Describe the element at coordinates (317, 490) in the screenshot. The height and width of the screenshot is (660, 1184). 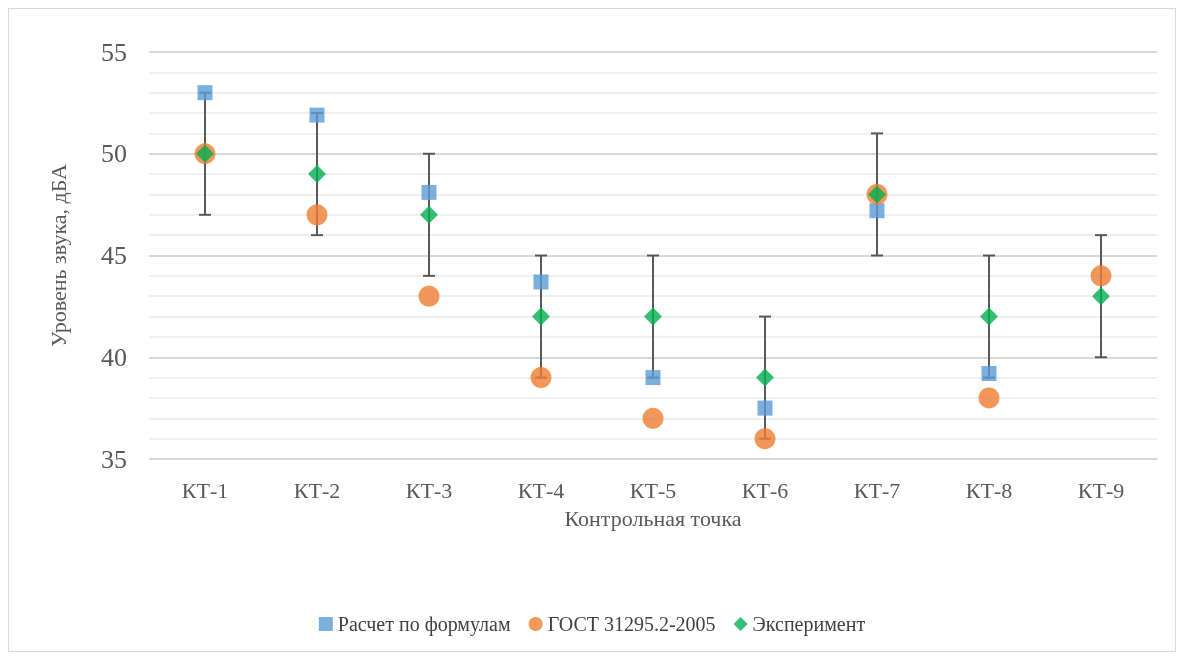
I see `x-tick-label: КТ-2` at that location.